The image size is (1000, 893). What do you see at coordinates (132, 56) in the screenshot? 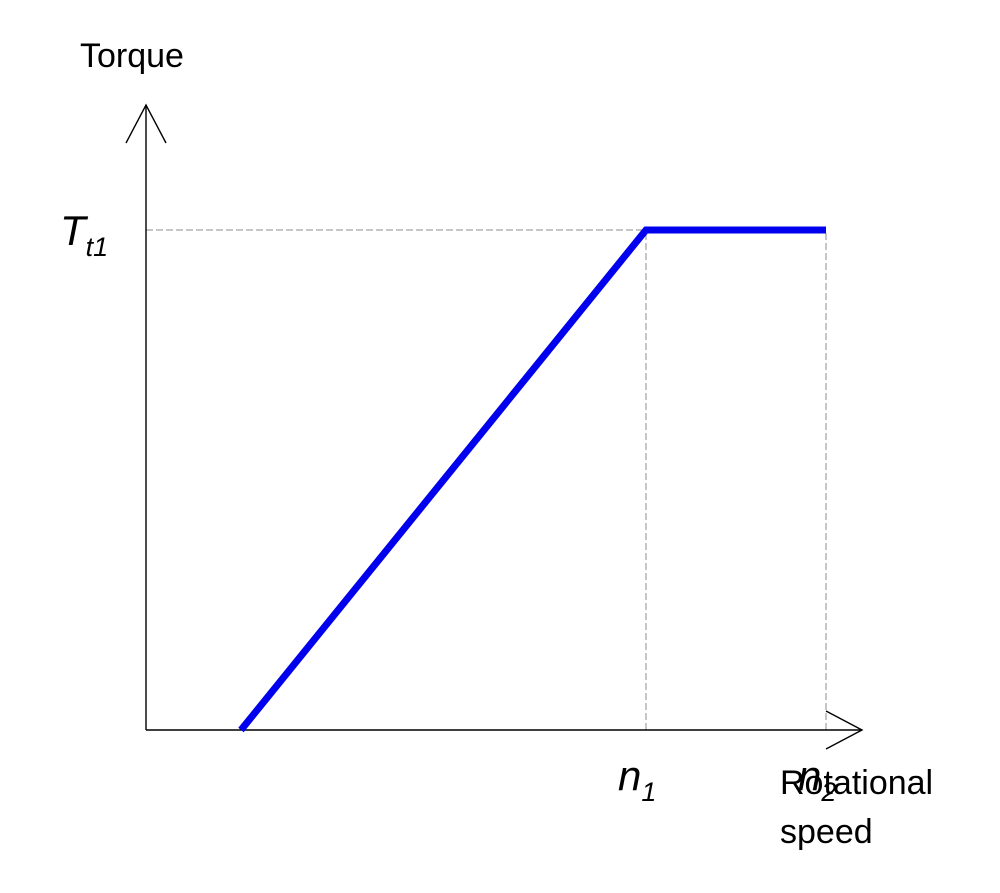
I see `y-axis-label: Torque` at bounding box center [132, 56].